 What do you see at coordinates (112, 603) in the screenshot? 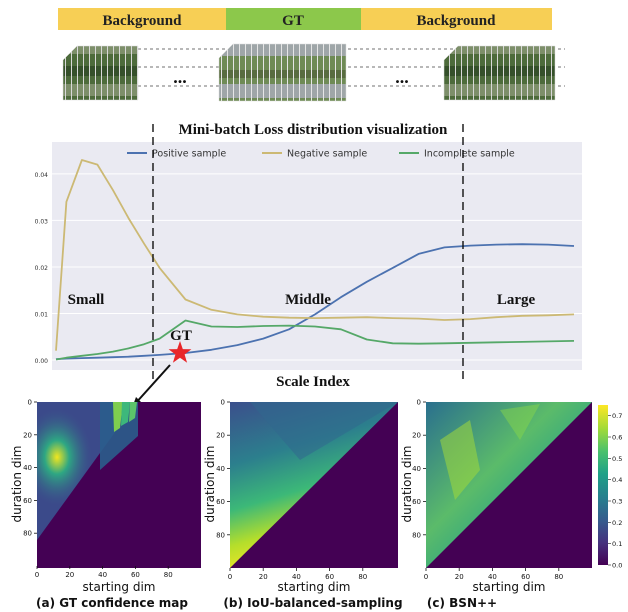
I see `heatmap-a-caption: (a) GT confidence map` at bounding box center [112, 603].